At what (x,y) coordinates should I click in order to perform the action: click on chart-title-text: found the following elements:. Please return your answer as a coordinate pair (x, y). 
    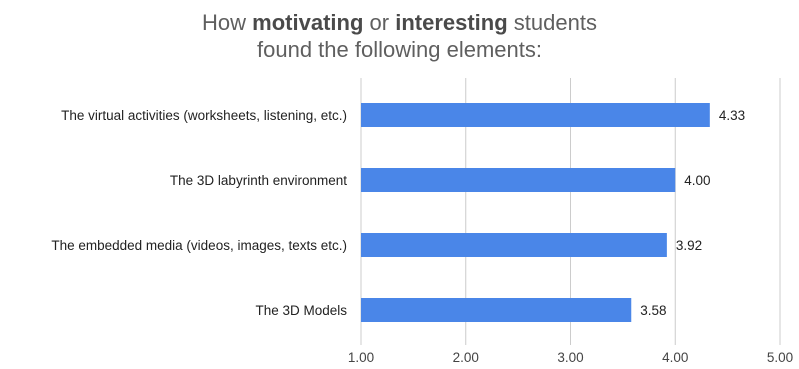
    Looking at the image, I should click on (399, 49).